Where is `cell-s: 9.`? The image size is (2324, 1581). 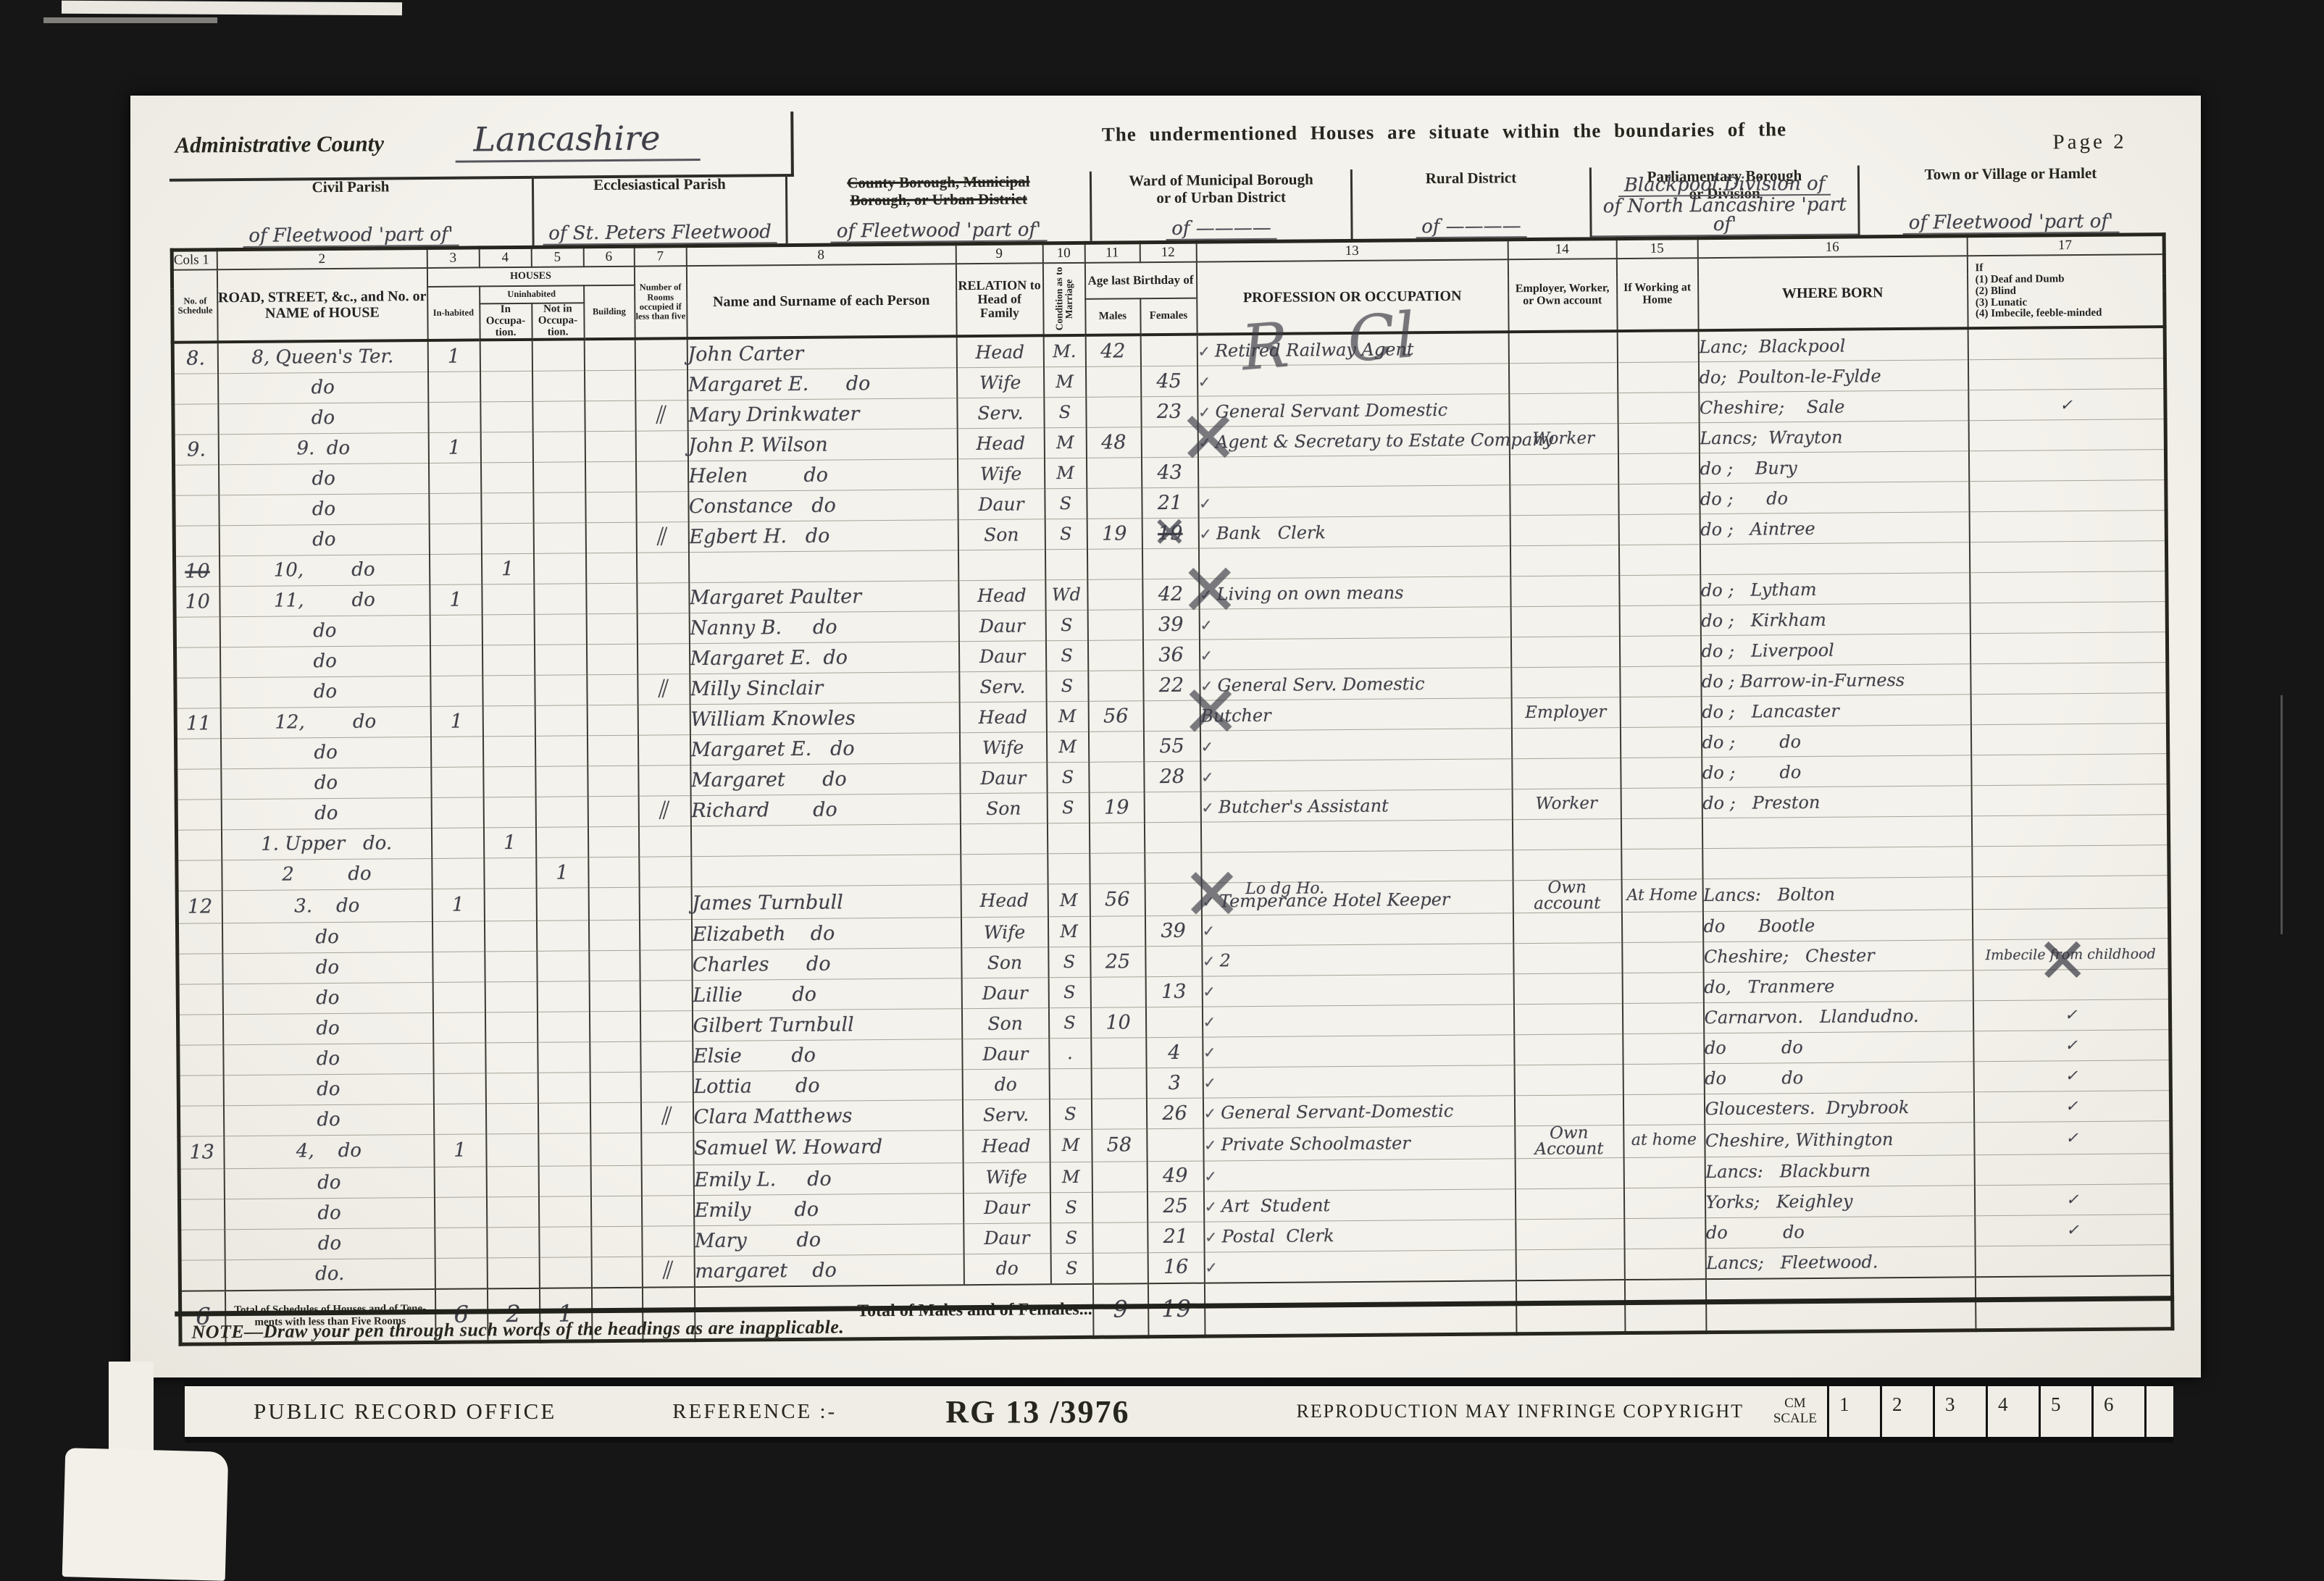
cell-s: 9. is located at coordinates (196, 451).